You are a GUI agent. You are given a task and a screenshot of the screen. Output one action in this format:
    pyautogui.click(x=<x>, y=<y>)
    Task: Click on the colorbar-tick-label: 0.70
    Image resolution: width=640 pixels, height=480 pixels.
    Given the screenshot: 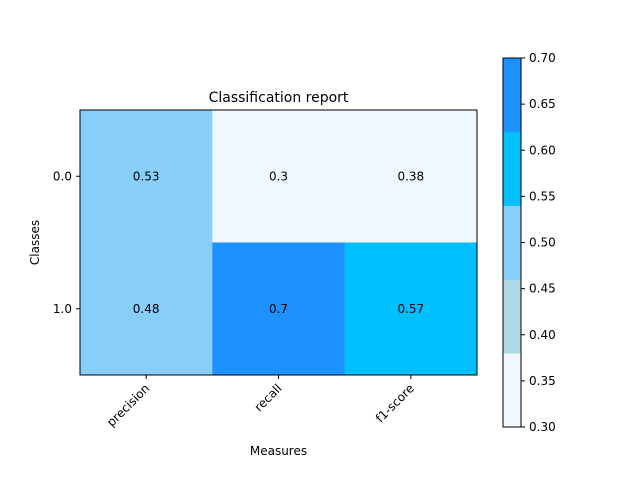 What is the action you would take?
    pyautogui.click(x=542, y=58)
    